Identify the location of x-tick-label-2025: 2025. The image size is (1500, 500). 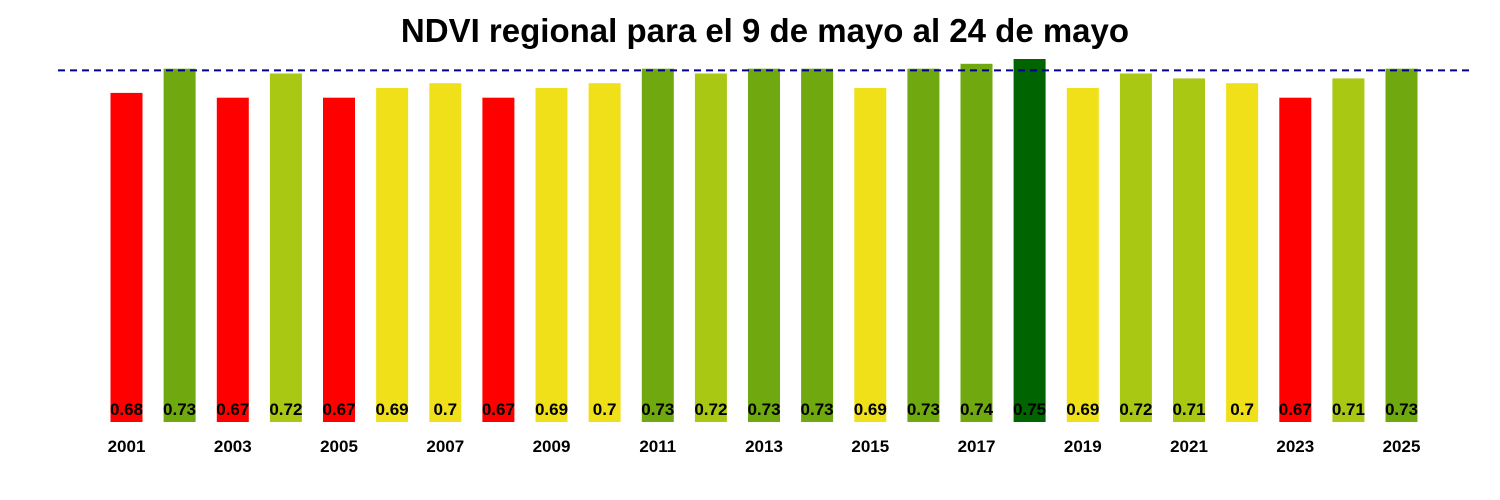
(1402, 446).